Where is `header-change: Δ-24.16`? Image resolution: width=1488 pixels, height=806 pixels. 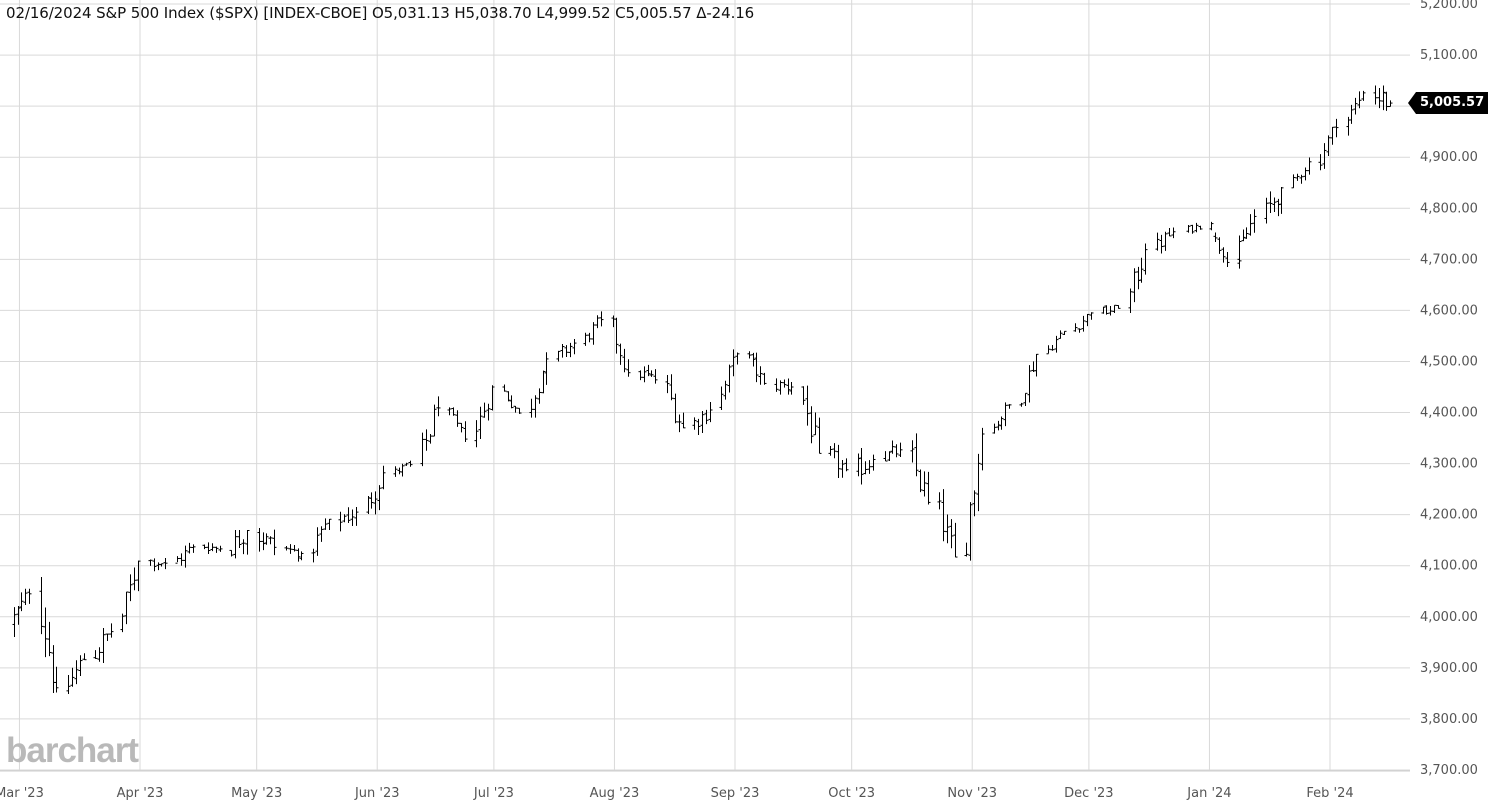 header-change: Δ-24.16 is located at coordinates (725, 13).